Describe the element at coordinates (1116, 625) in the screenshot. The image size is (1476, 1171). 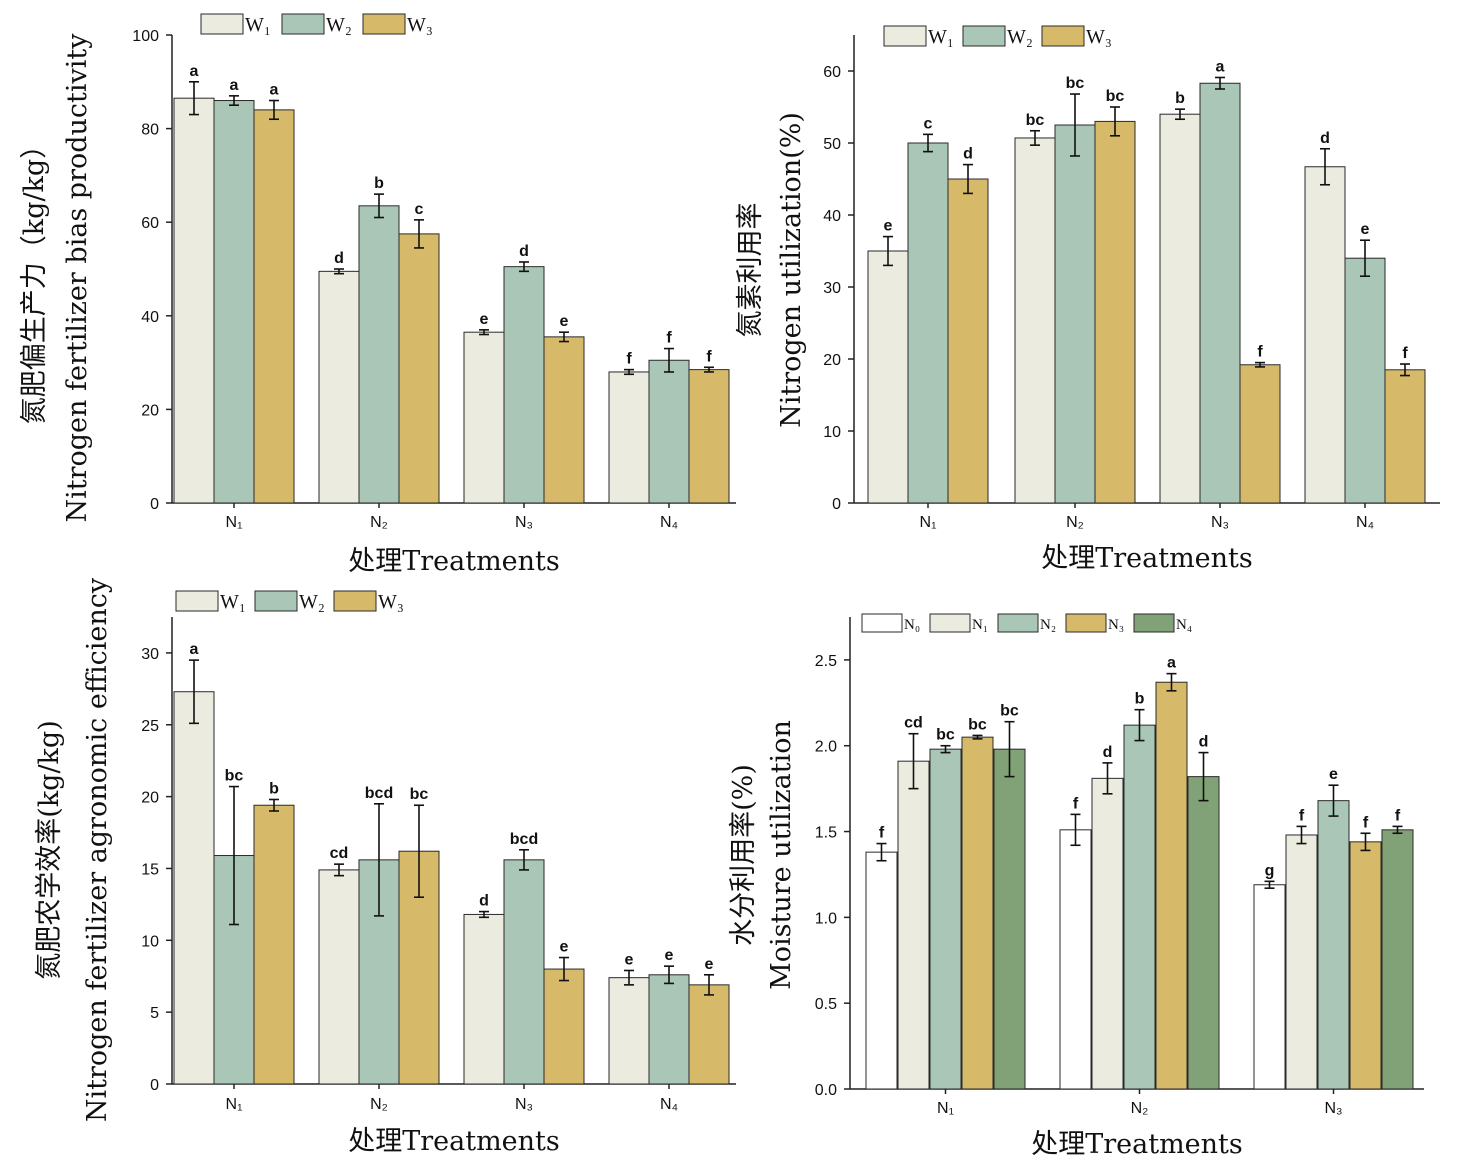
I see `legend-label: N₃` at that location.